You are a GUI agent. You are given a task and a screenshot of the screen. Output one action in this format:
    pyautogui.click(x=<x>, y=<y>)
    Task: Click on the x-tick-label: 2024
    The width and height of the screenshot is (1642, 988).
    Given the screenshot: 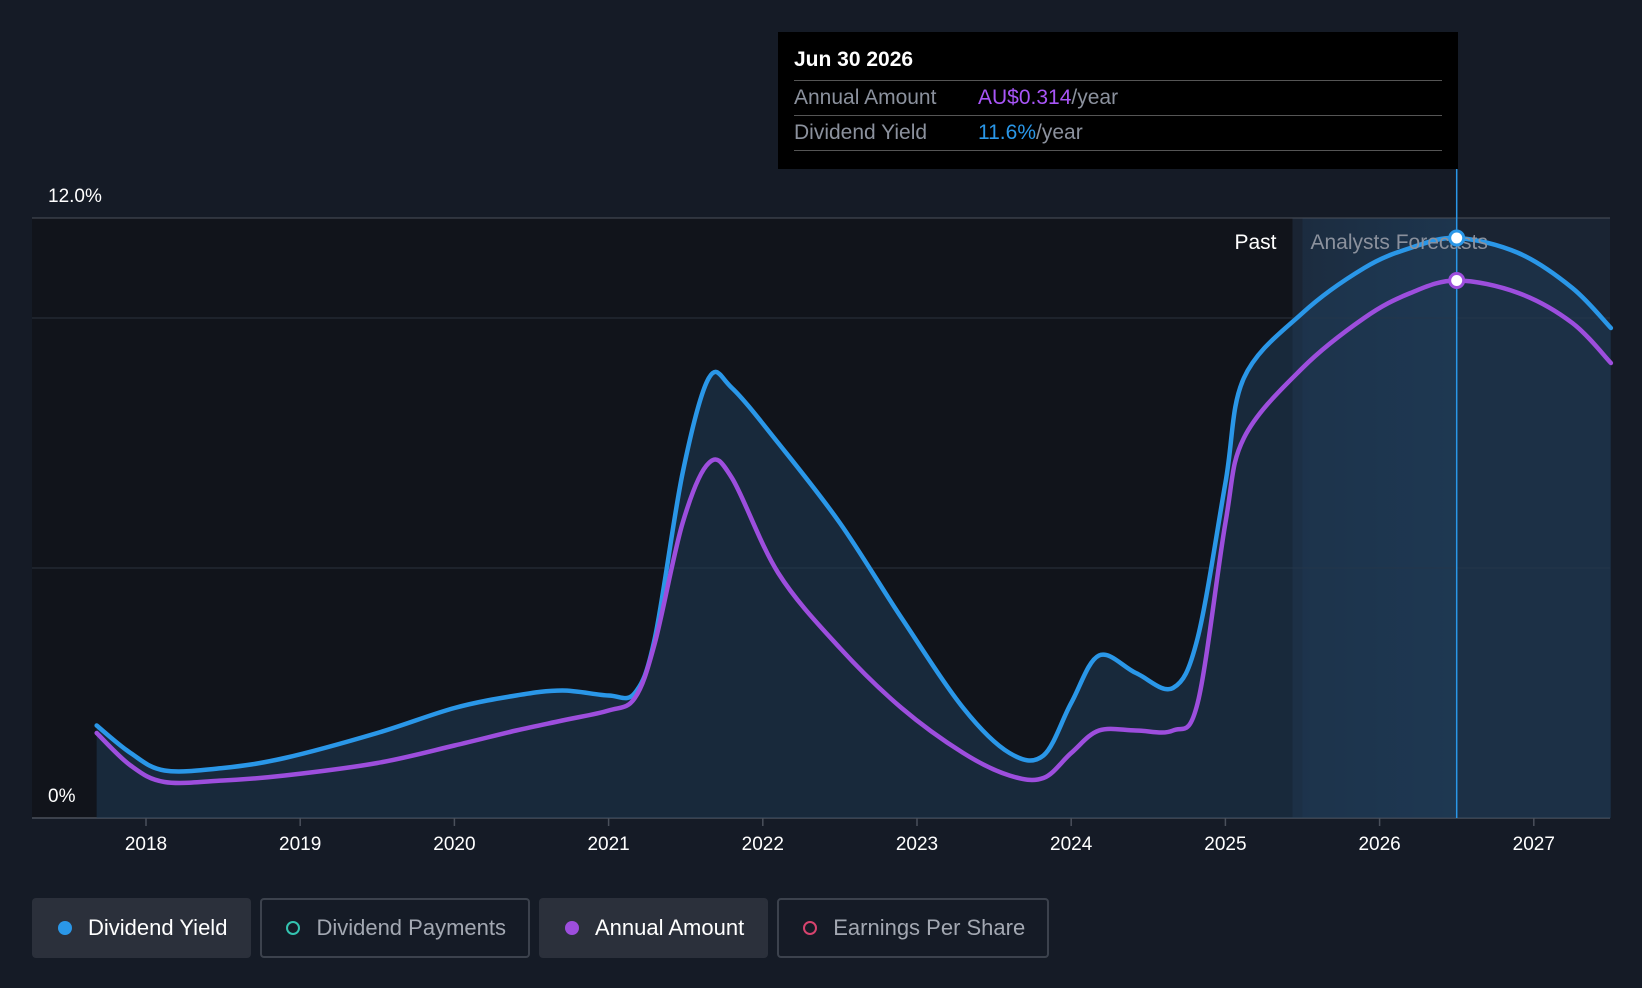 What is the action you would take?
    pyautogui.click(x=1071, y=844)
    